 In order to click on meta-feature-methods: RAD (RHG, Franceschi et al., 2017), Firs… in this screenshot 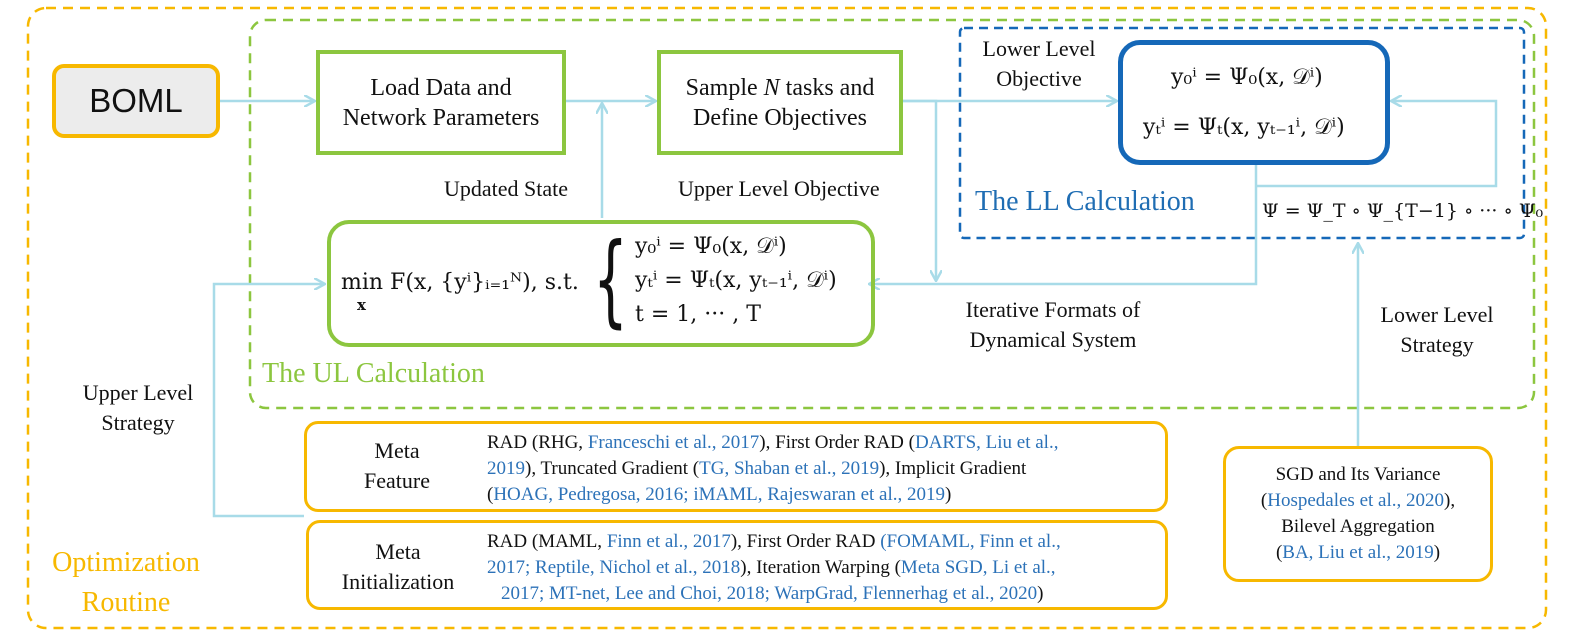, I will do `click(773, 468)`.